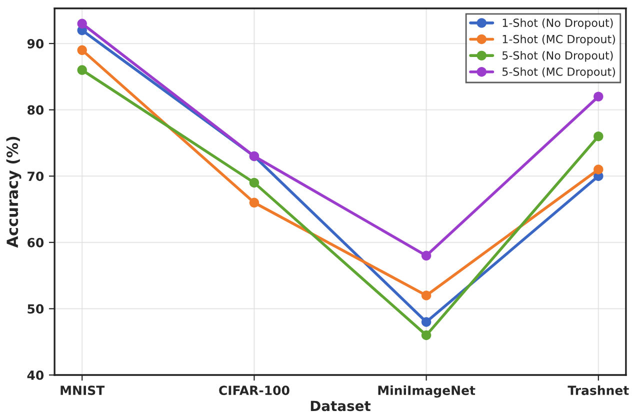  Describe the element at coordinates (557, 56) in the screenshot. I see `legend-label: 5-Shot (No Dropout)` at that location.